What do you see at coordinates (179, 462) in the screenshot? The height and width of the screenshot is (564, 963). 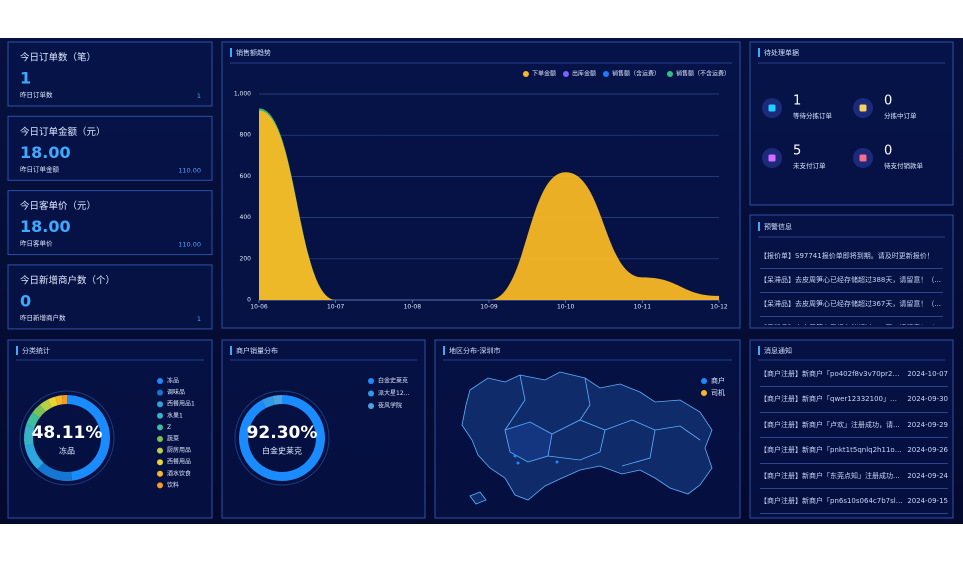 I see `legend-label: 西餐用品` at bounding box center [179, 462].